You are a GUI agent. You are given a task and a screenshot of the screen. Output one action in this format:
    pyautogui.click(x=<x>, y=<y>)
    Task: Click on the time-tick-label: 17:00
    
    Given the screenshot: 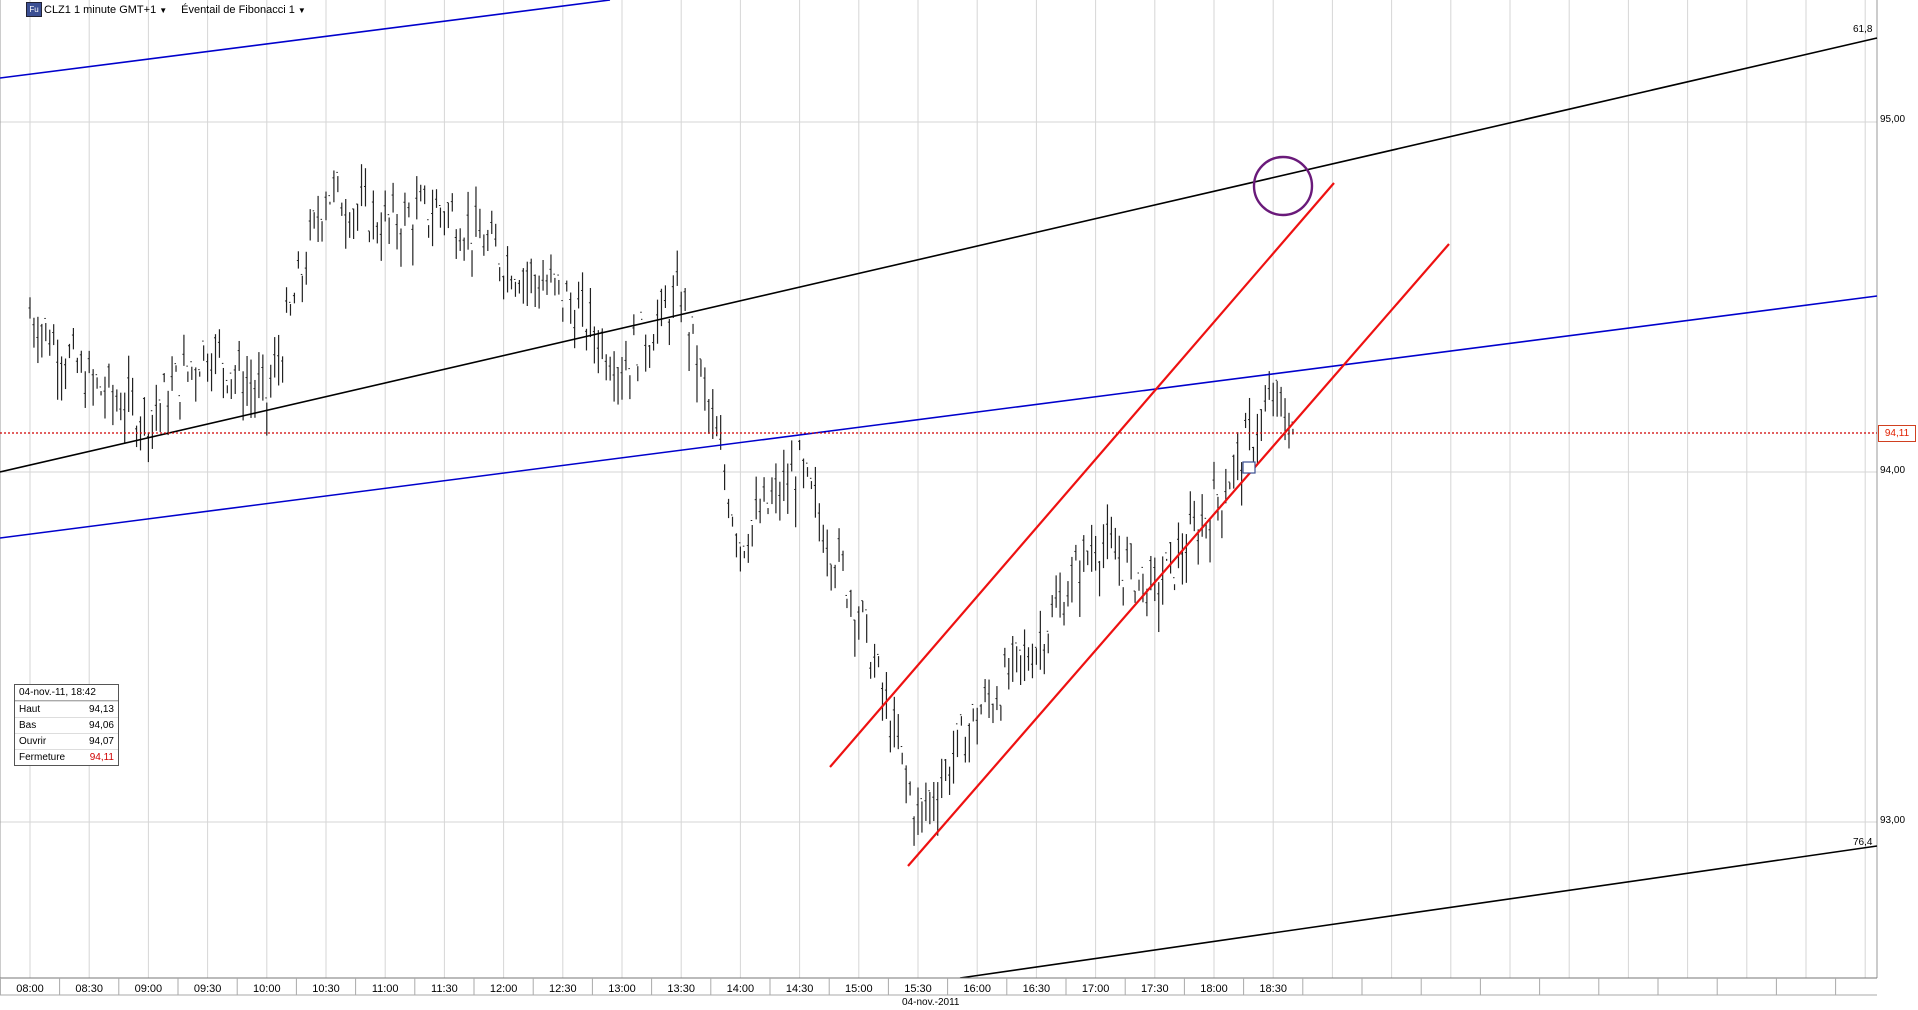 What is the action you would take?
    pyautogui.click(x=1096, y=989)
    